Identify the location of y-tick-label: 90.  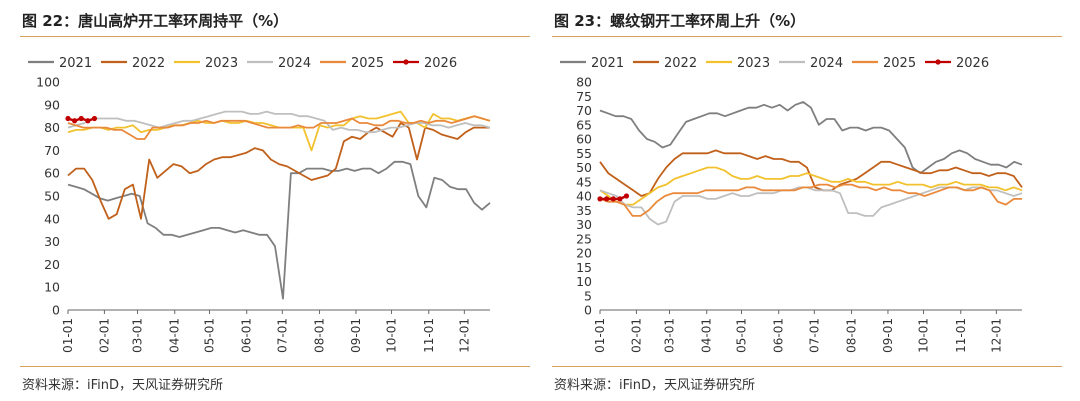
(52, 104).